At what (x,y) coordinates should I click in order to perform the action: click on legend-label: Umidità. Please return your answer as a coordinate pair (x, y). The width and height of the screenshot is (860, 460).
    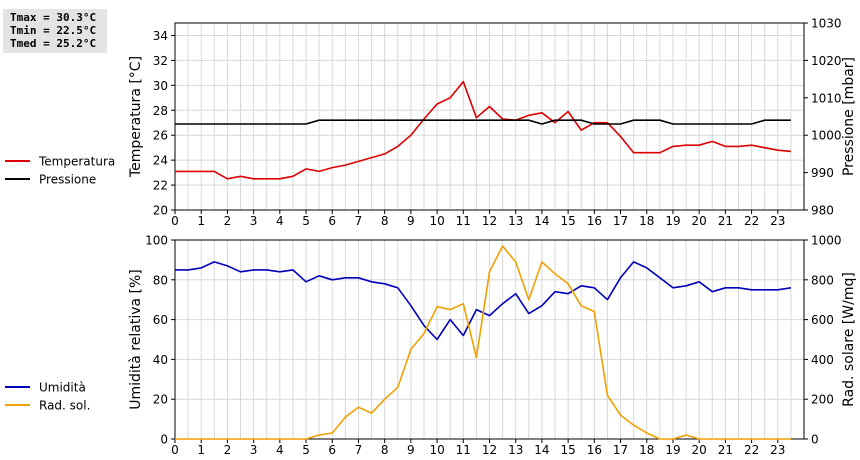
    Looking at the image, I should click on (62, 388).